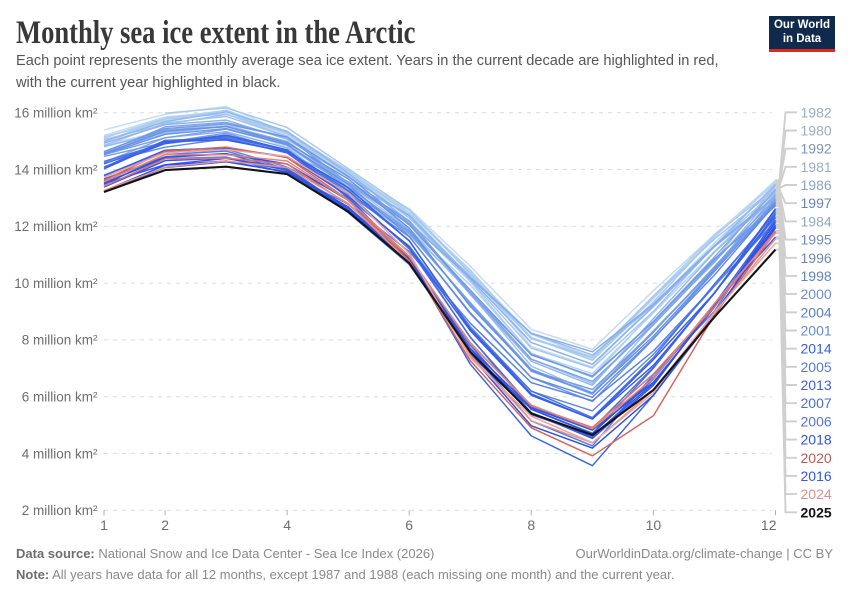  I want to click on svg-text: 16 million km², so click(56, 113).